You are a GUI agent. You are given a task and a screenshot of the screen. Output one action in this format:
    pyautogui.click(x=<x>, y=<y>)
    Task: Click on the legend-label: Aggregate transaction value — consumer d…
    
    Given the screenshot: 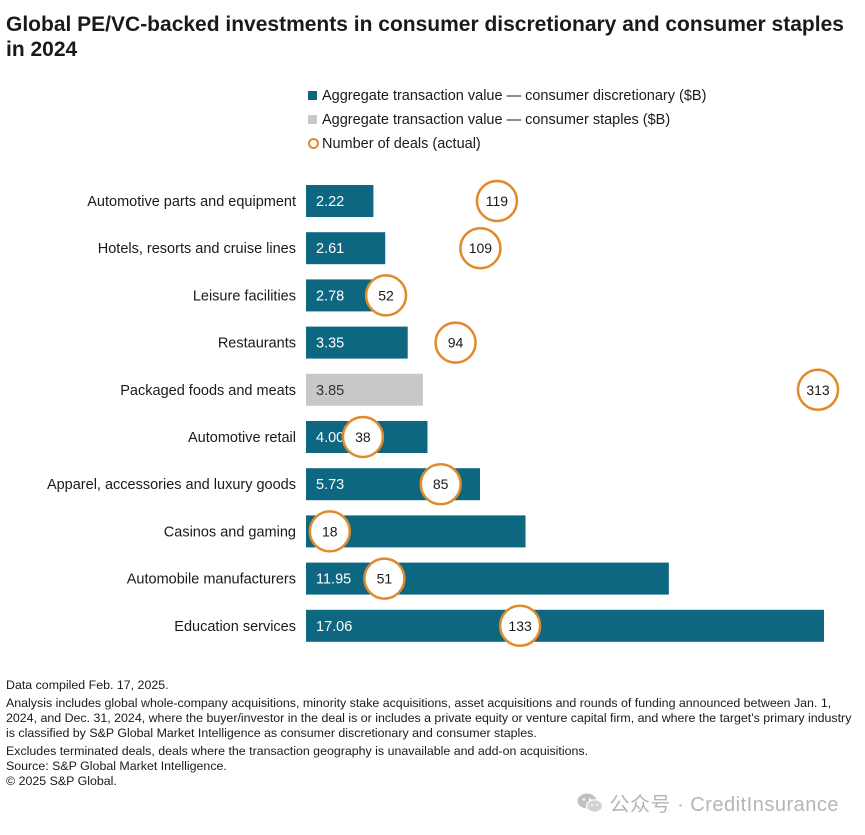 What is the action you would take?
    pyautogui.click(x=514, y=96)
    